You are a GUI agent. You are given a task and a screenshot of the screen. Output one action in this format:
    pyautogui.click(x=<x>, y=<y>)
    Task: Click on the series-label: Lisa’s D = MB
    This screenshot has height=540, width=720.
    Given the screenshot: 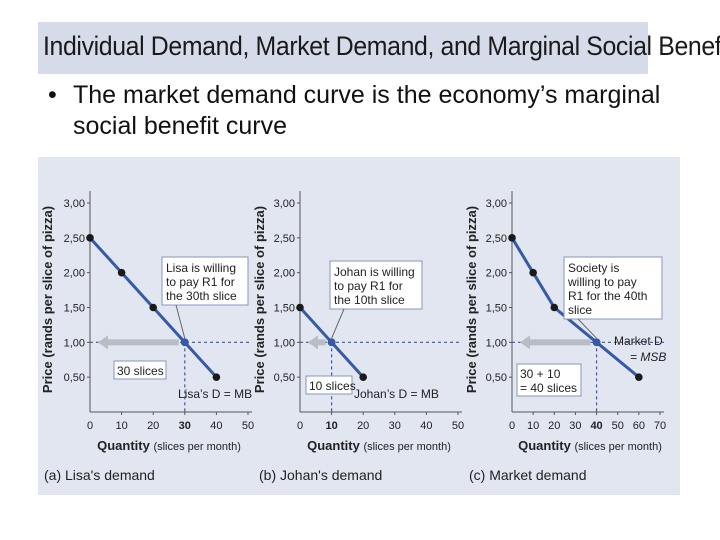 What is the action you would take?
    pyautogui.click(x=215, y=394)
    